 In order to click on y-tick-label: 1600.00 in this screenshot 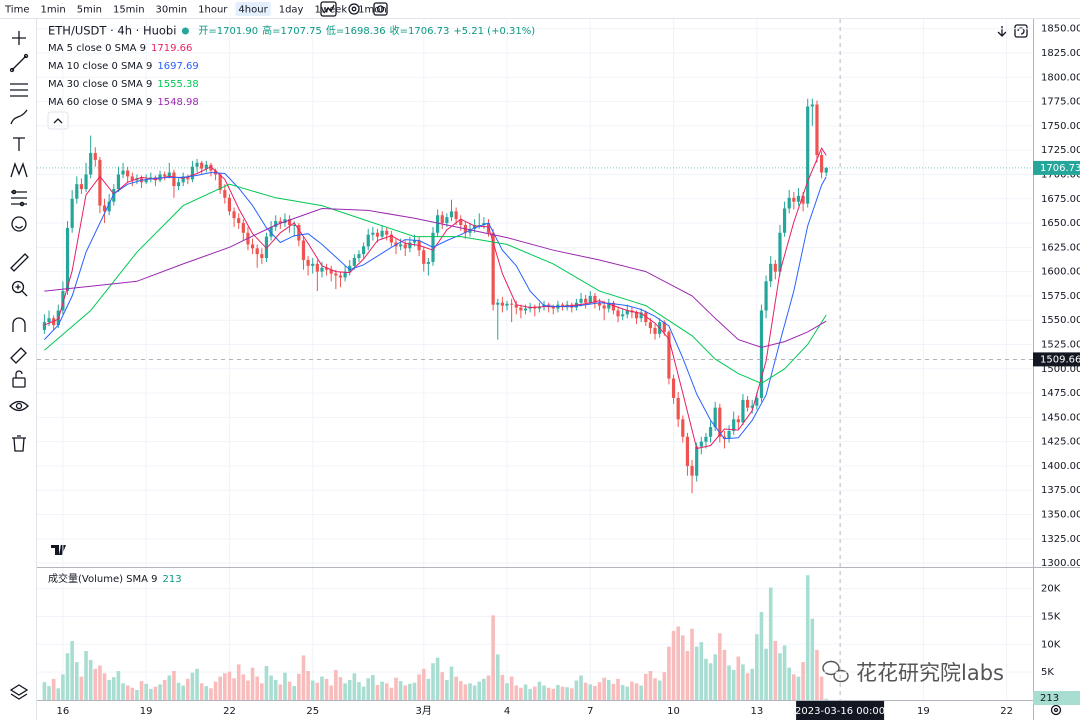, I will do `click(1060, 272)`.